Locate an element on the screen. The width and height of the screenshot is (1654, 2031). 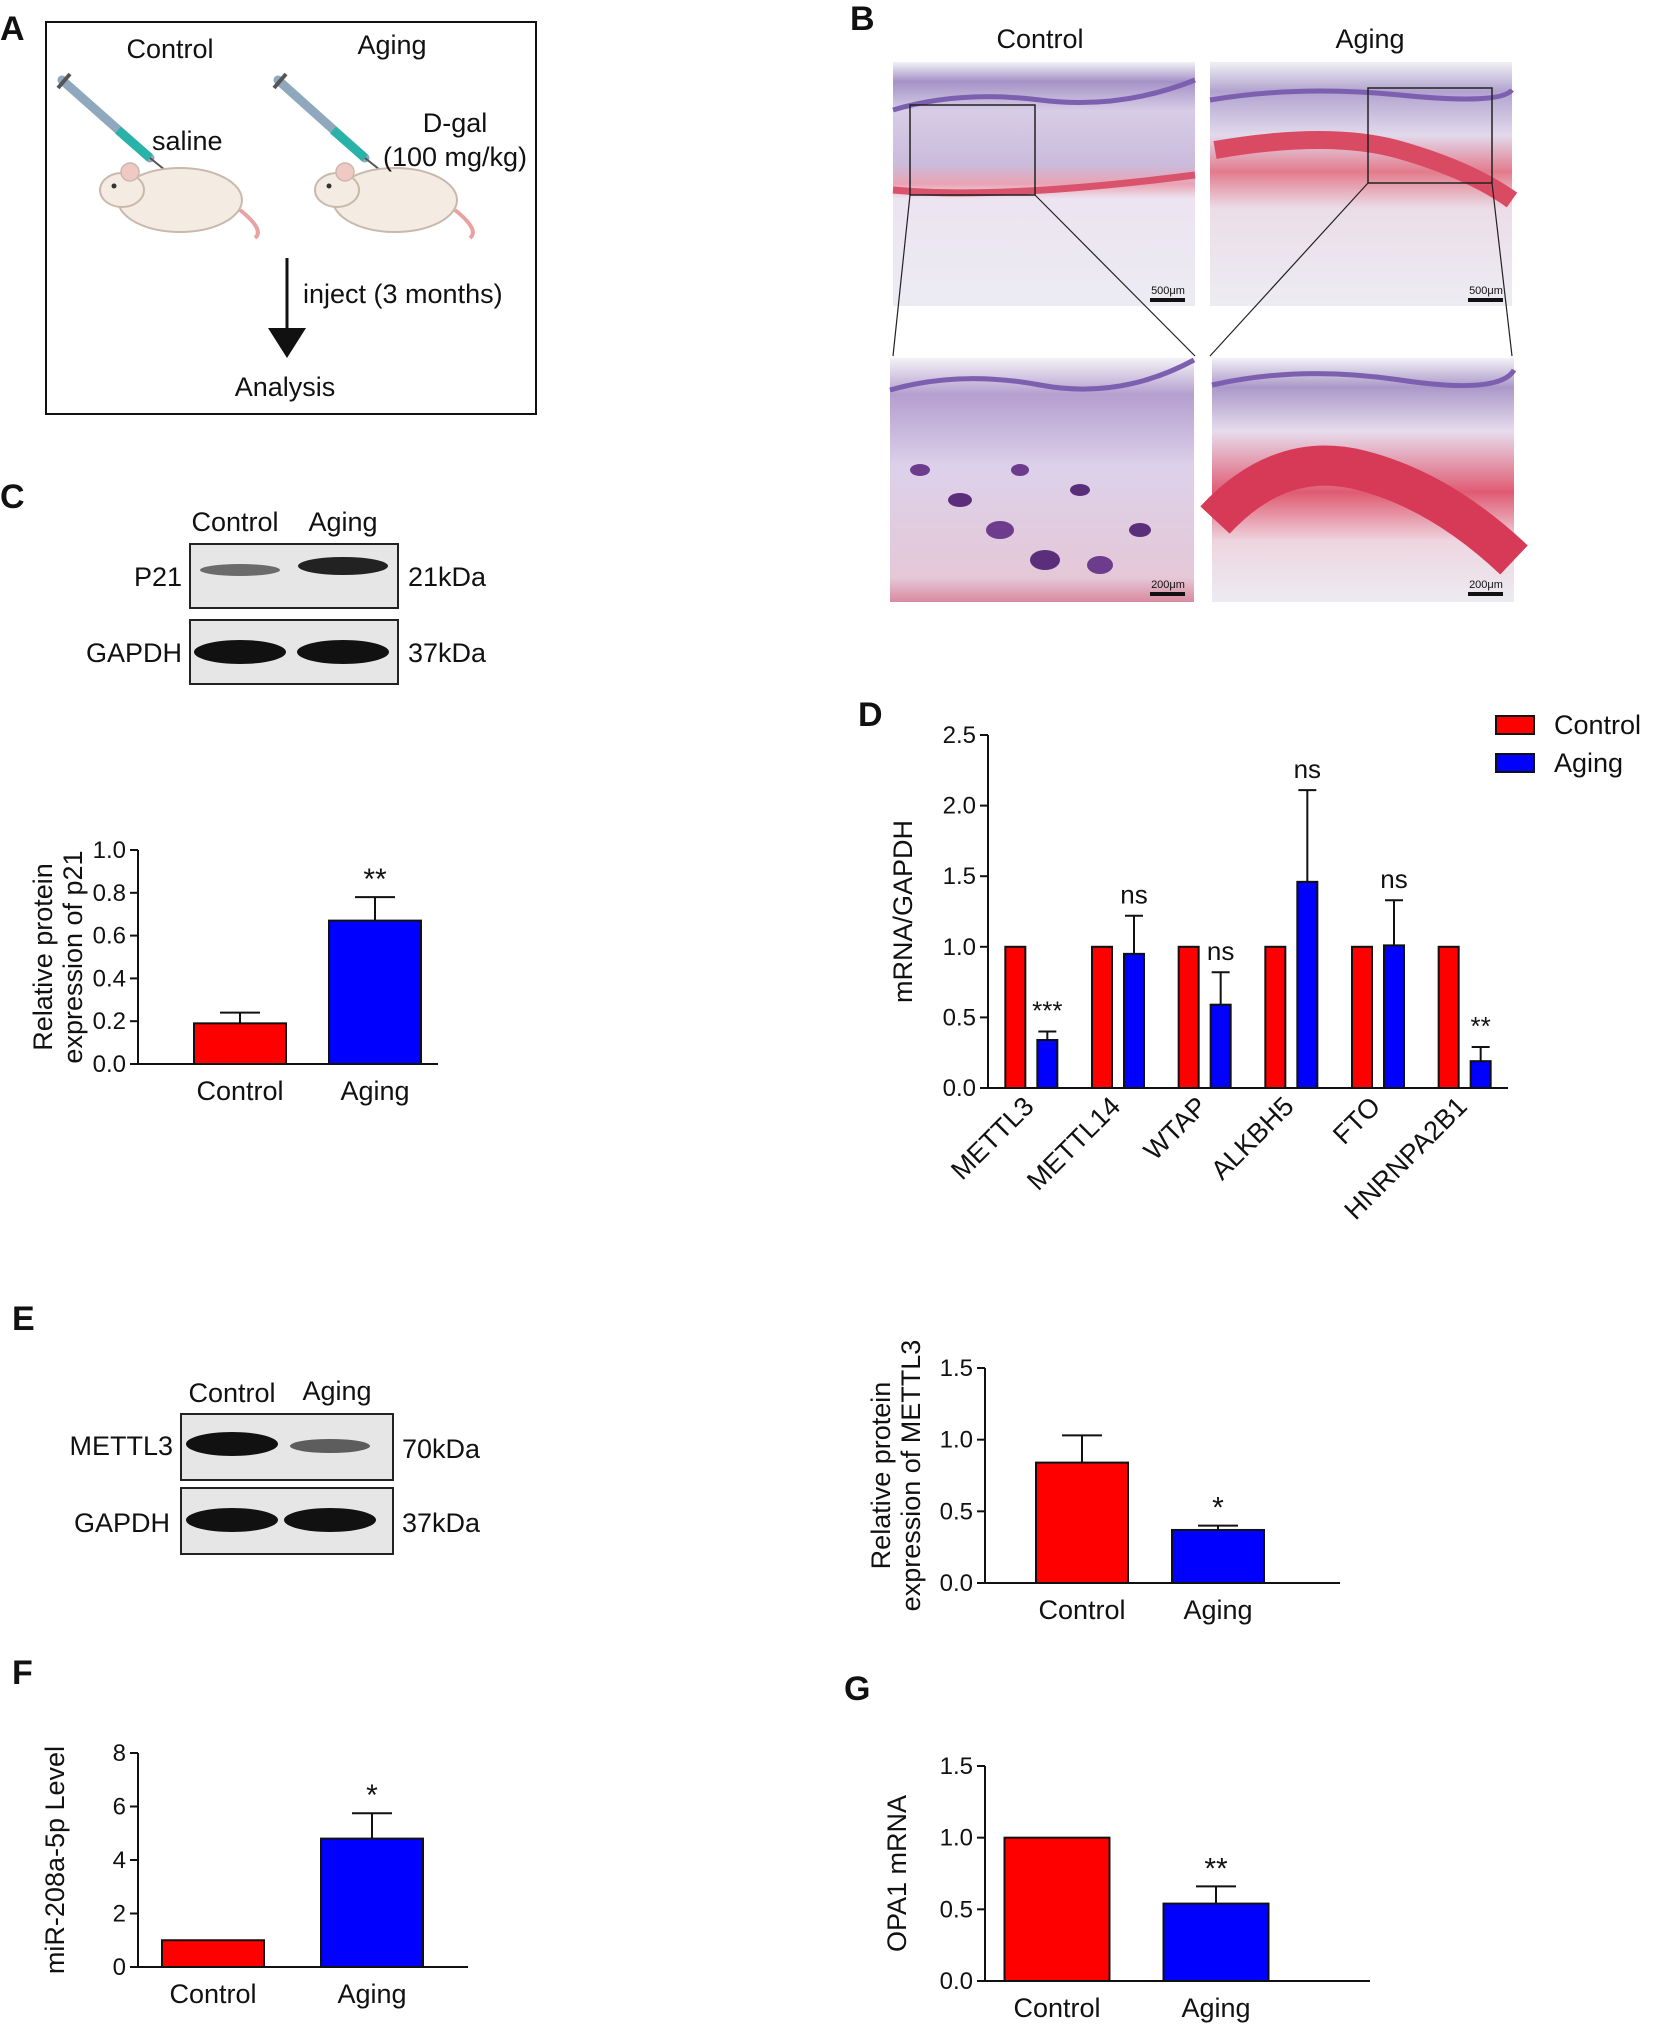
blot-e-mettl3-kda: 70kDa is located at coordinates (441, 1449).